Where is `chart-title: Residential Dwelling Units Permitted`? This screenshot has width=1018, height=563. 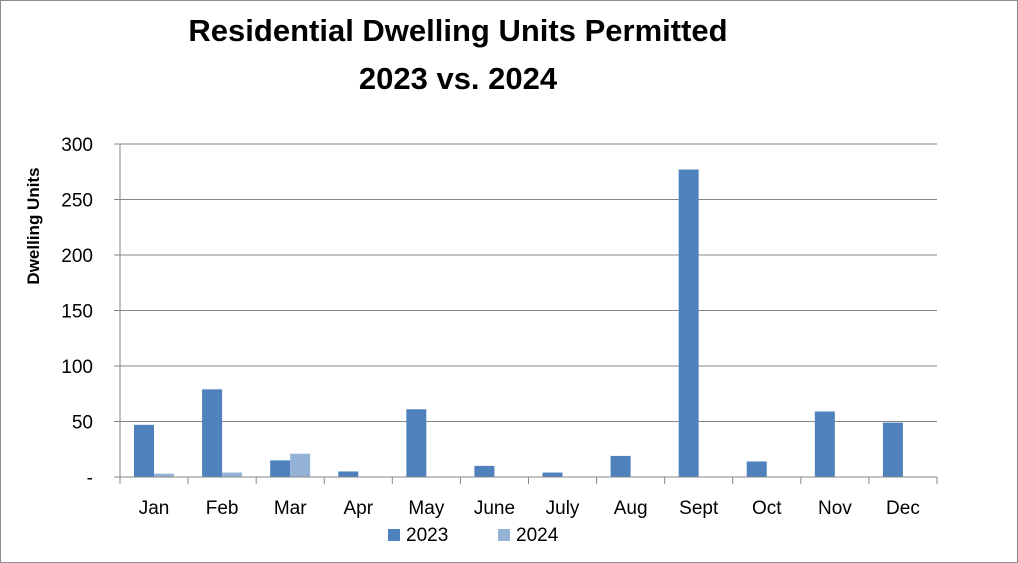 chart-title: Residential Dwelling Units Permitted is located at coordinates (458, 30).